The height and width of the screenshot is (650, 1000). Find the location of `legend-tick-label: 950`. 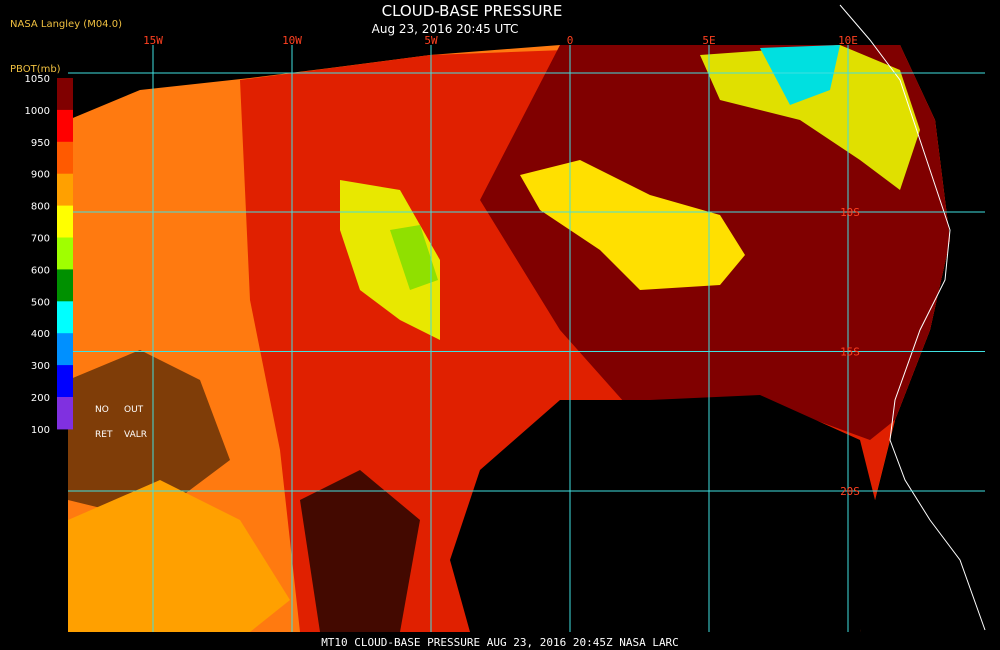

legend-tick-label: 950 is located at coordinates (40, 143).